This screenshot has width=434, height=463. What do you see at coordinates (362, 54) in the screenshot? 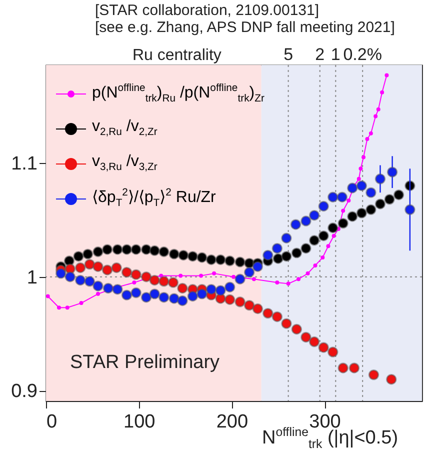
I see `text: 0.2%` at bounding box center [362, 54].